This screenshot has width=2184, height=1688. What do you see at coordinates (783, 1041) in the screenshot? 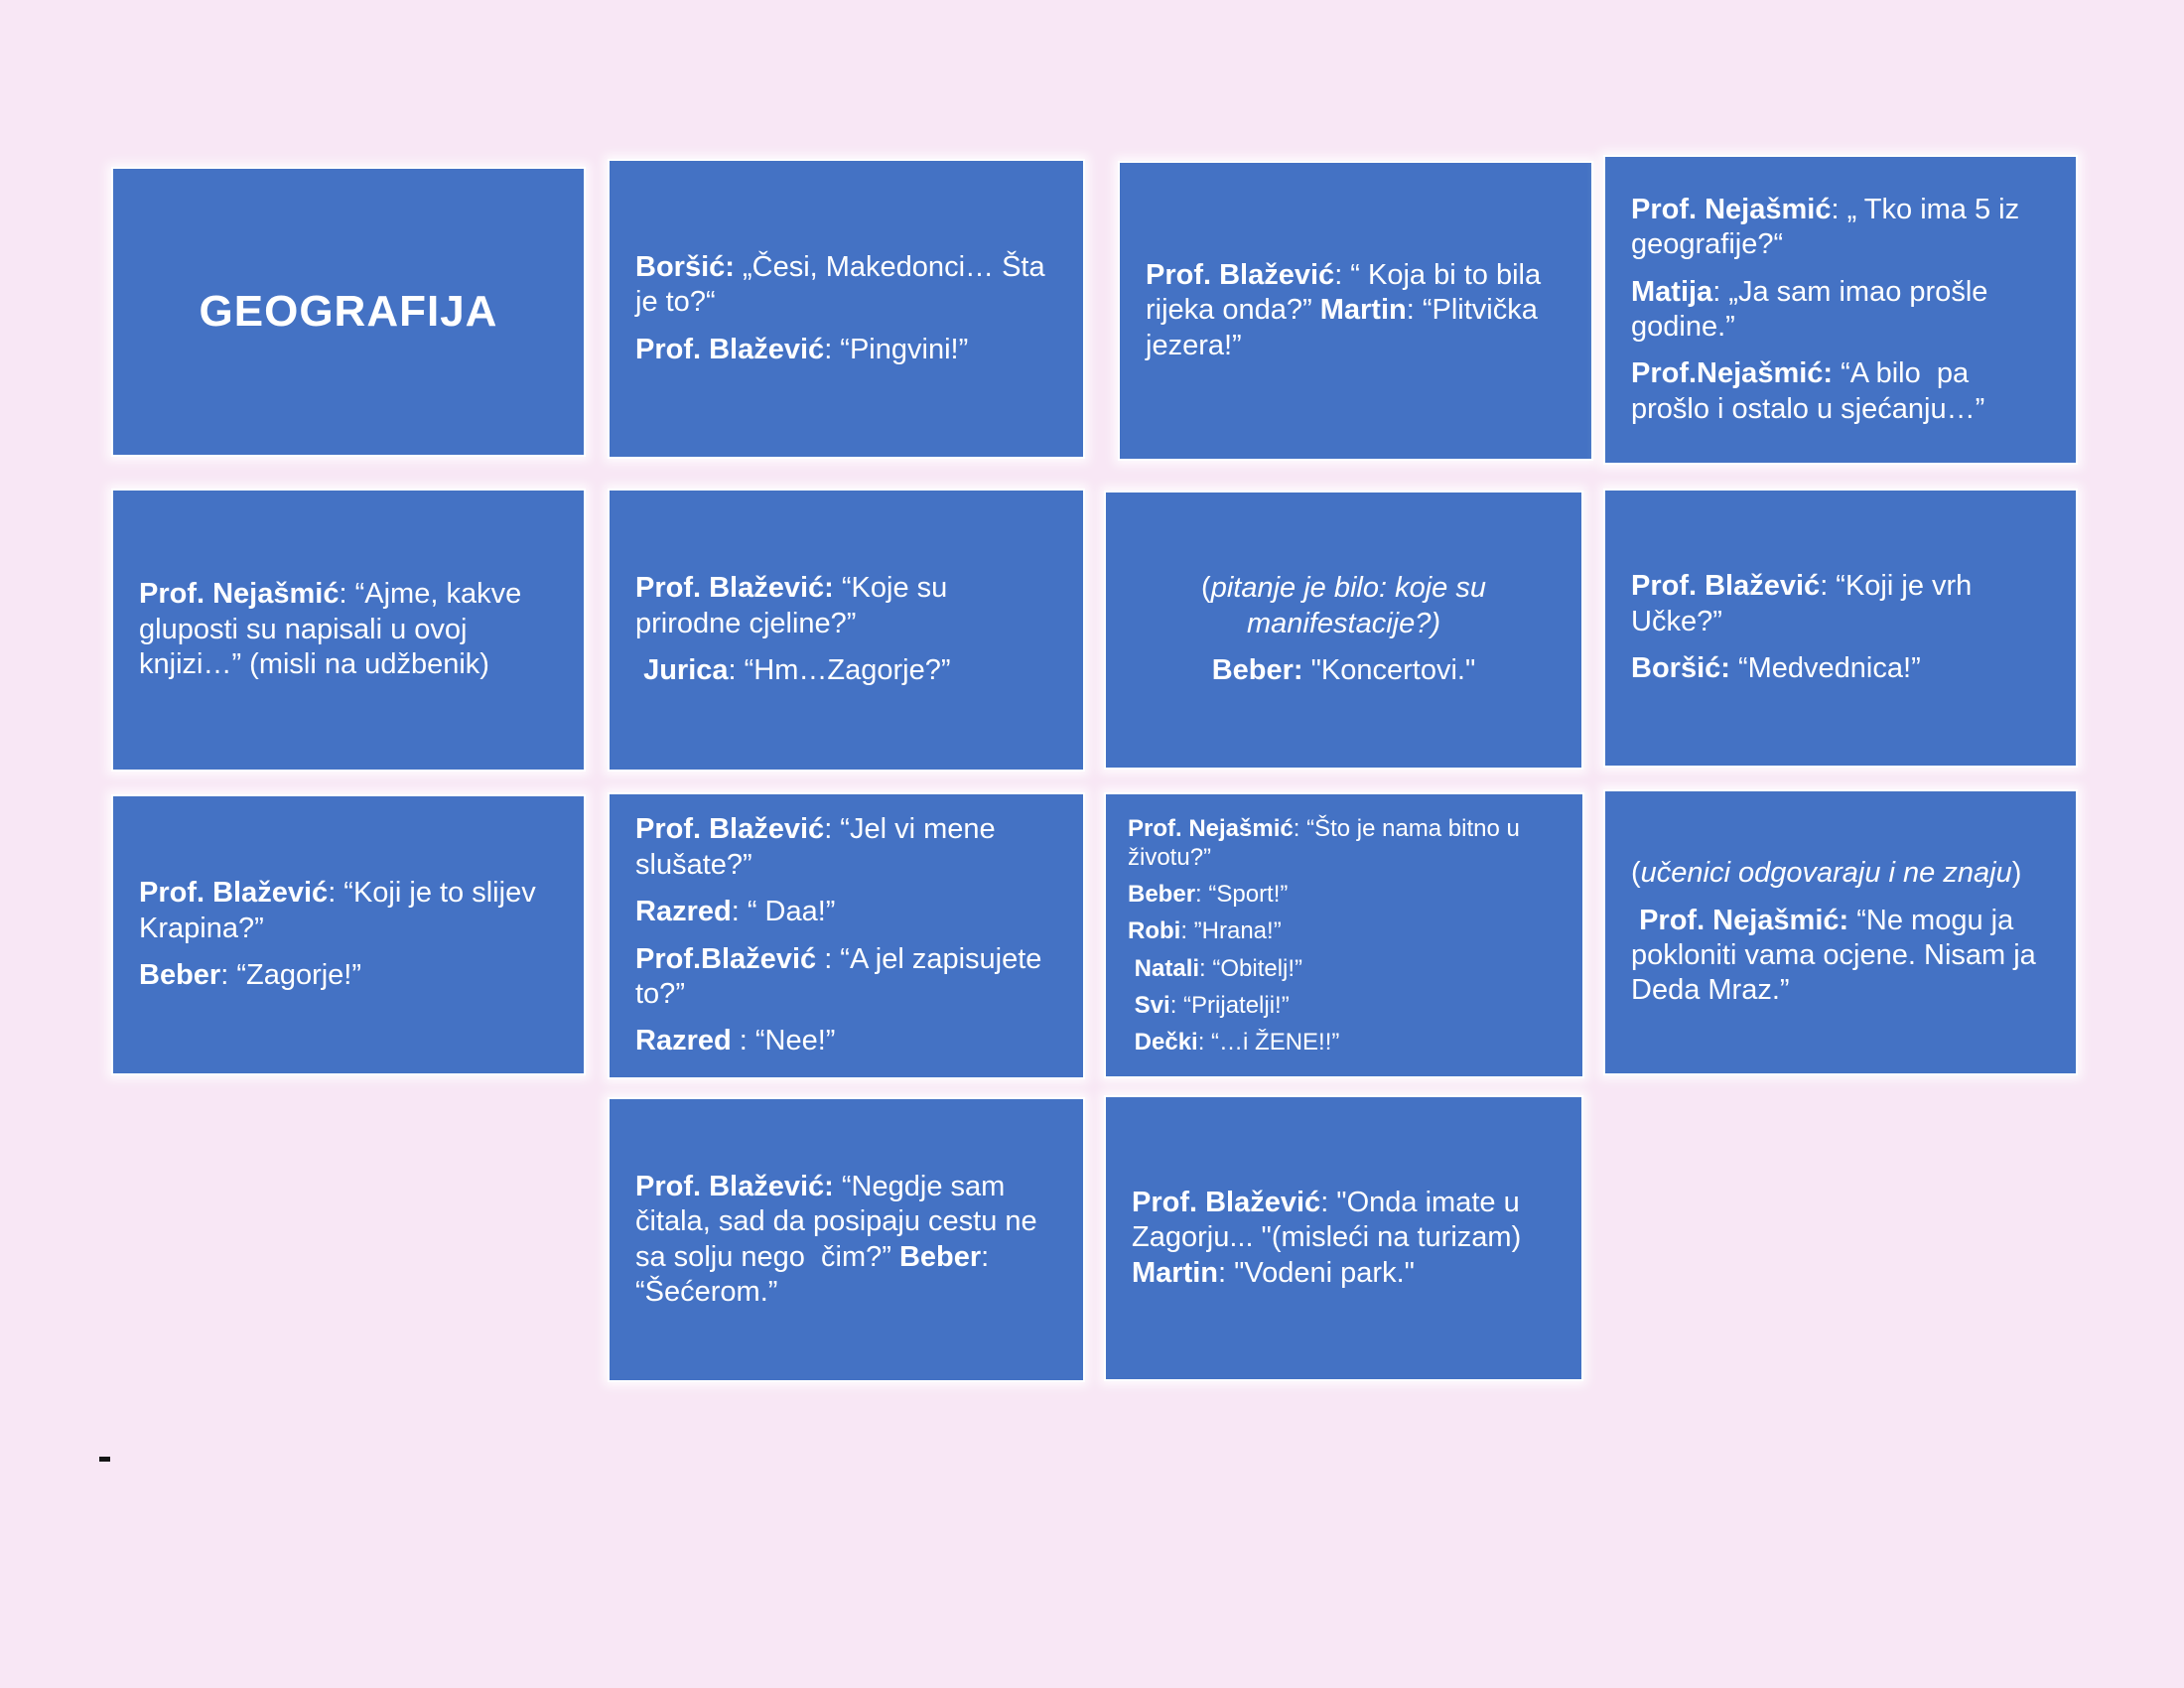
I see `quote-text: : “Nee!”` at bounding box center [783, 1041].